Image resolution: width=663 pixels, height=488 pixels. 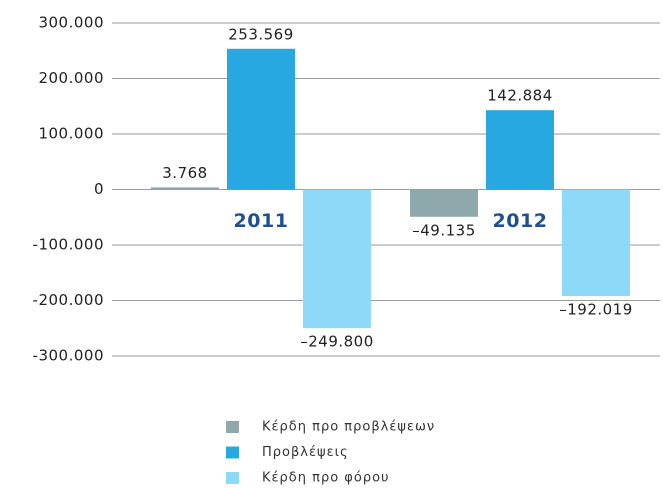 I want to click on data-label: –192.019, so click(x=596, y=310).